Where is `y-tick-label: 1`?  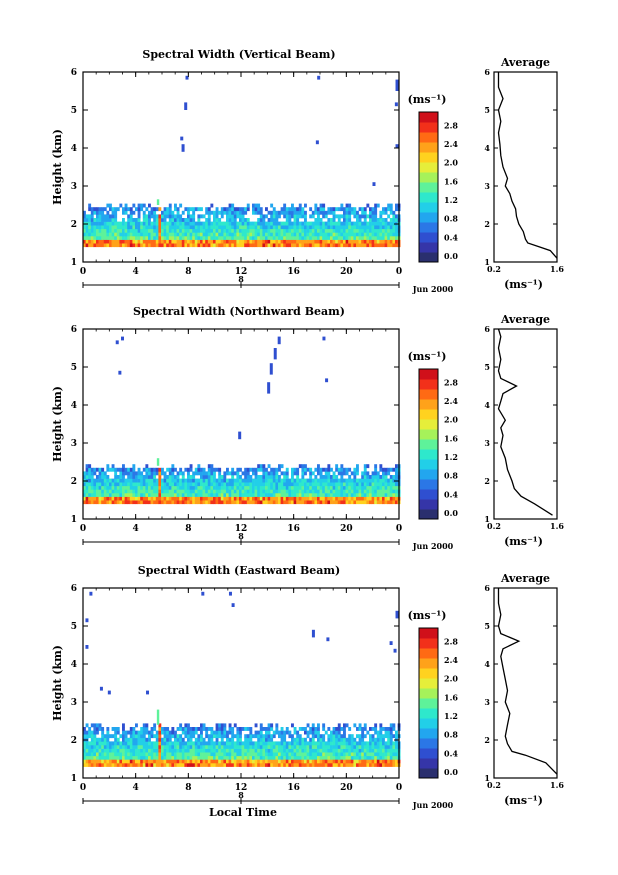 y-tick-label: 1 is located at coordinates (74, 263).